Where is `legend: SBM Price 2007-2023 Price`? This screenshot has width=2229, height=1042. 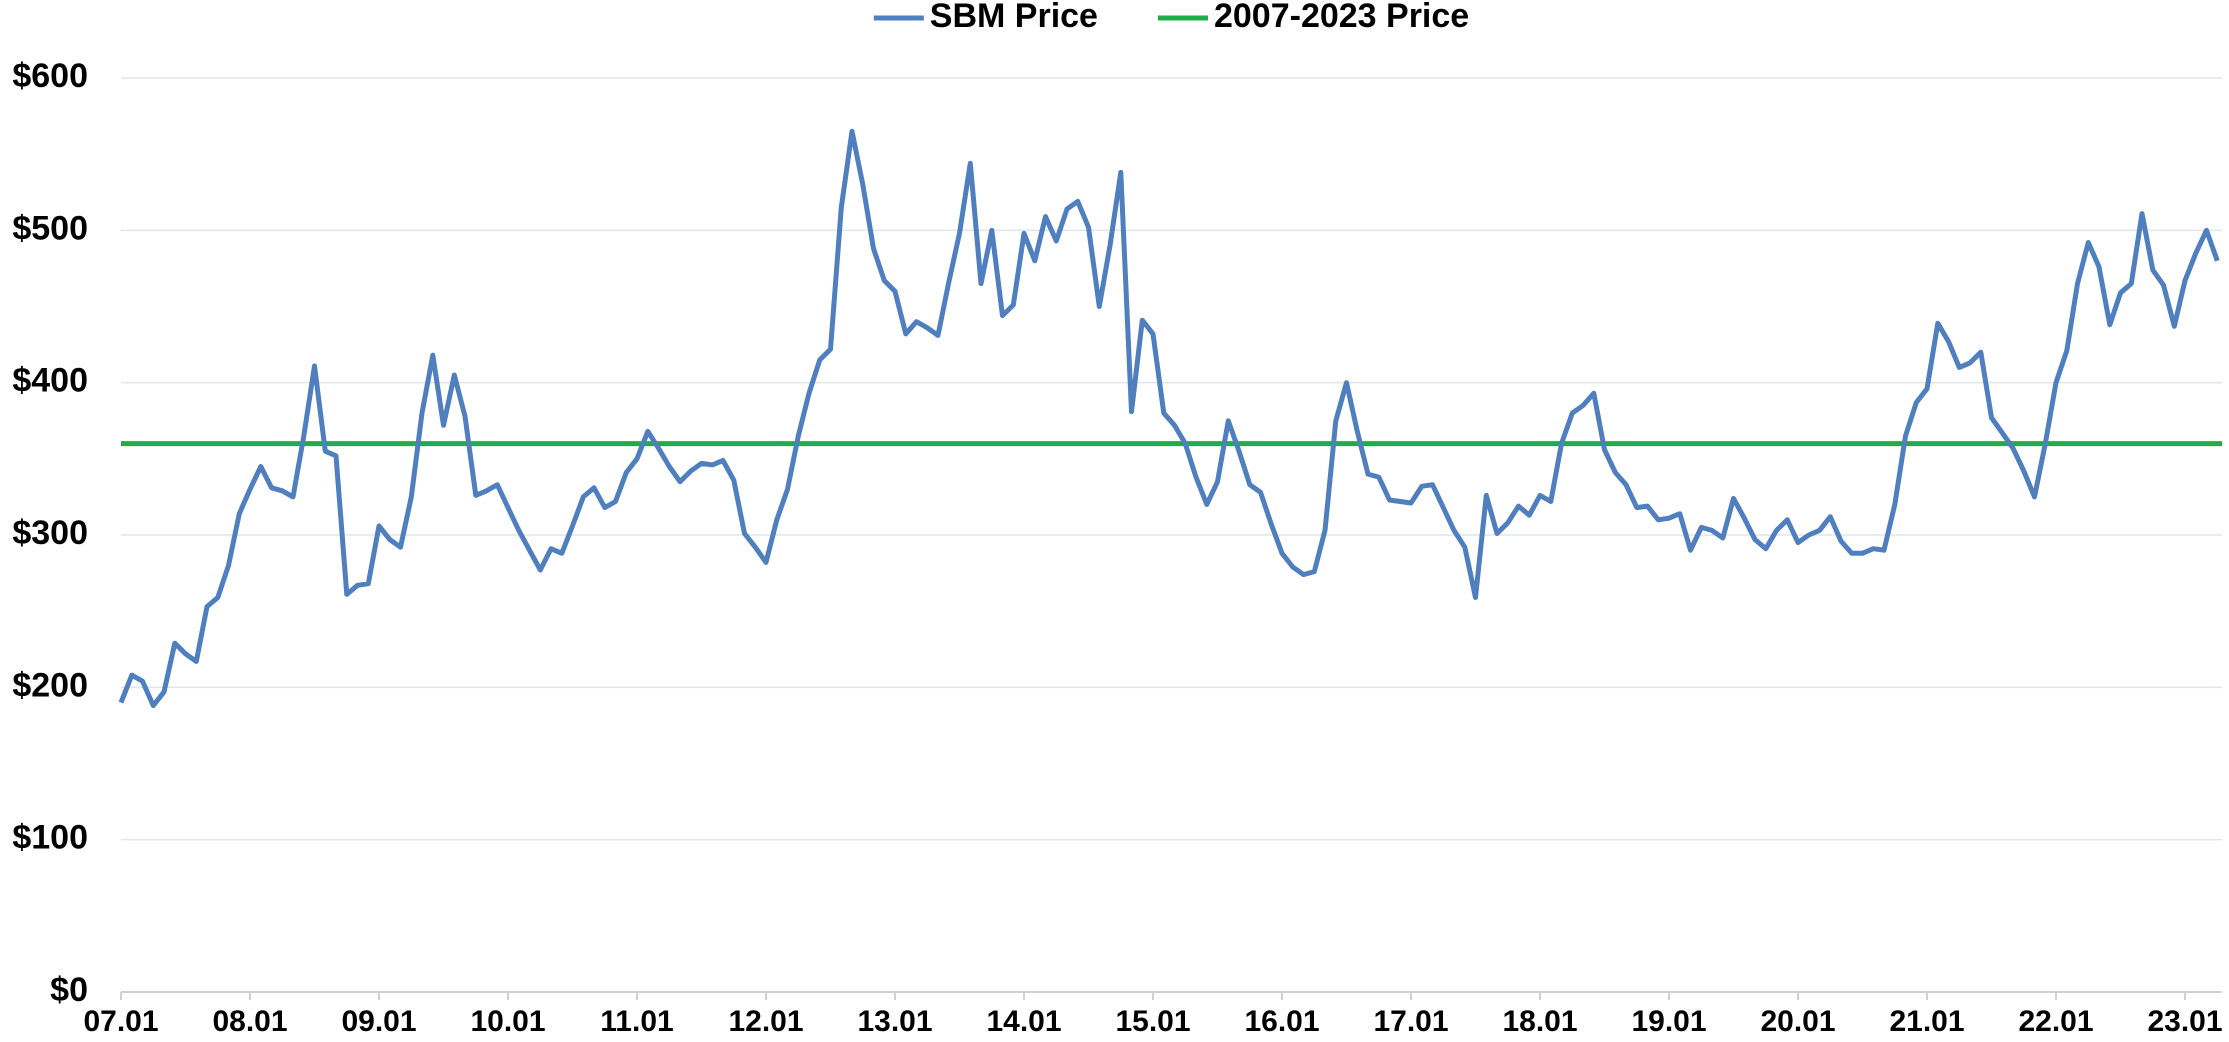 legend: SBM Price 2007-2023 Price is located at coordinates (1171, 17).